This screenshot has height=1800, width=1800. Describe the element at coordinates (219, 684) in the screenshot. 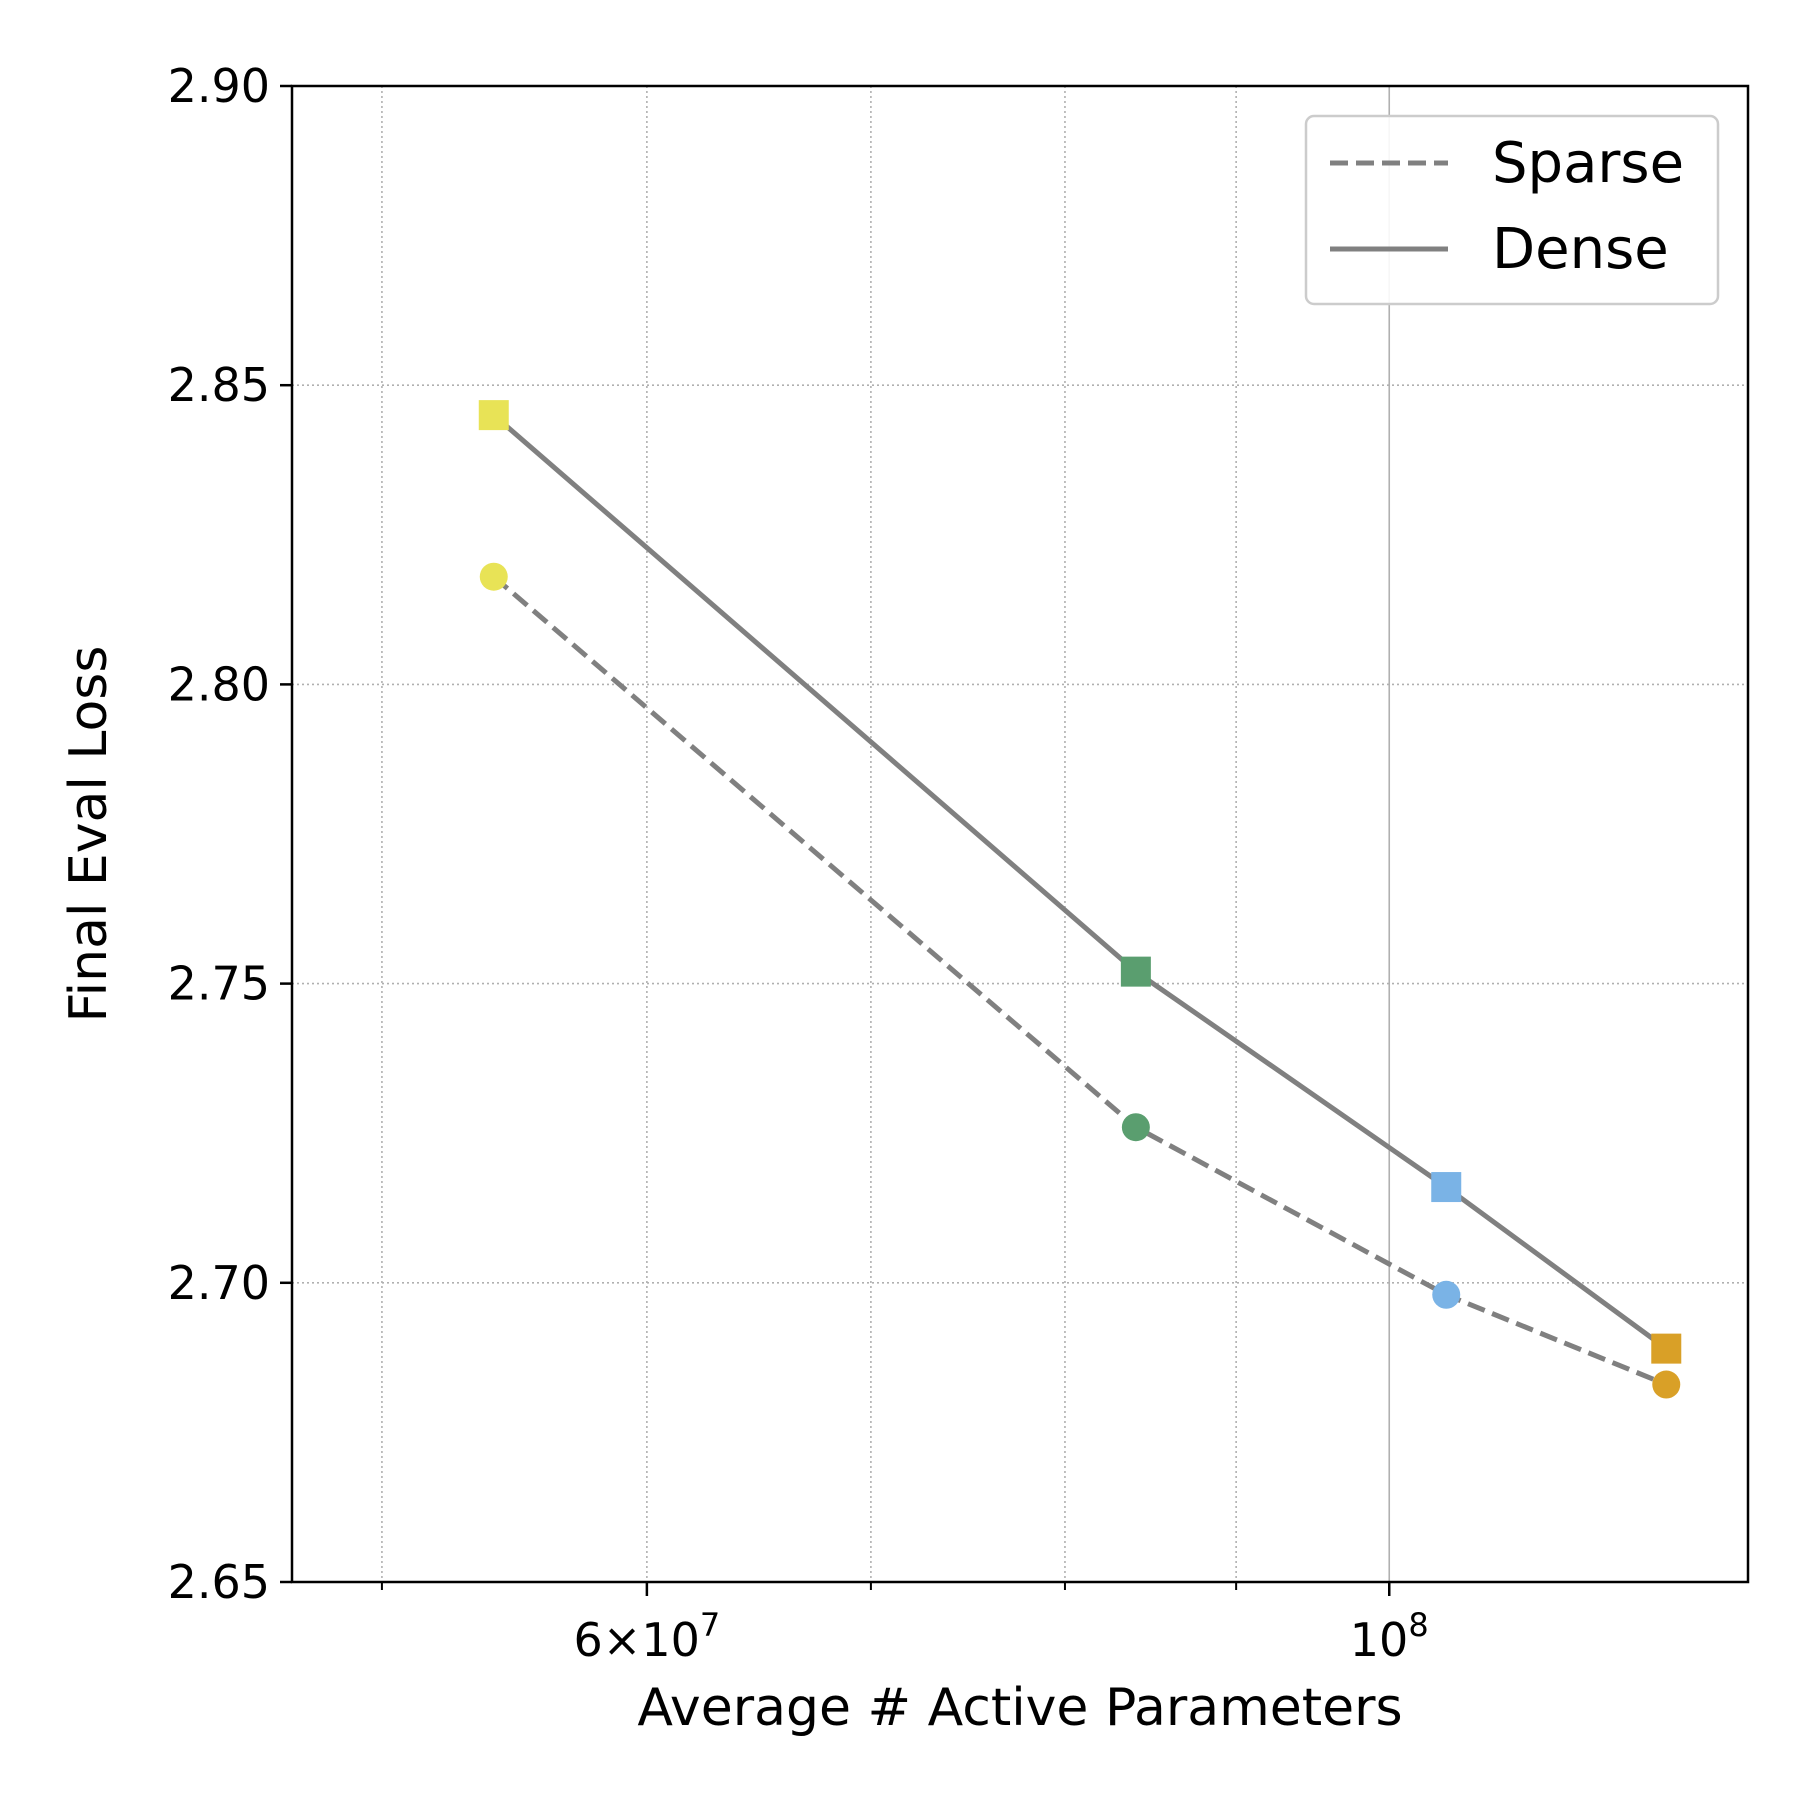

I see `y-tick-label: 2.80` at that location.